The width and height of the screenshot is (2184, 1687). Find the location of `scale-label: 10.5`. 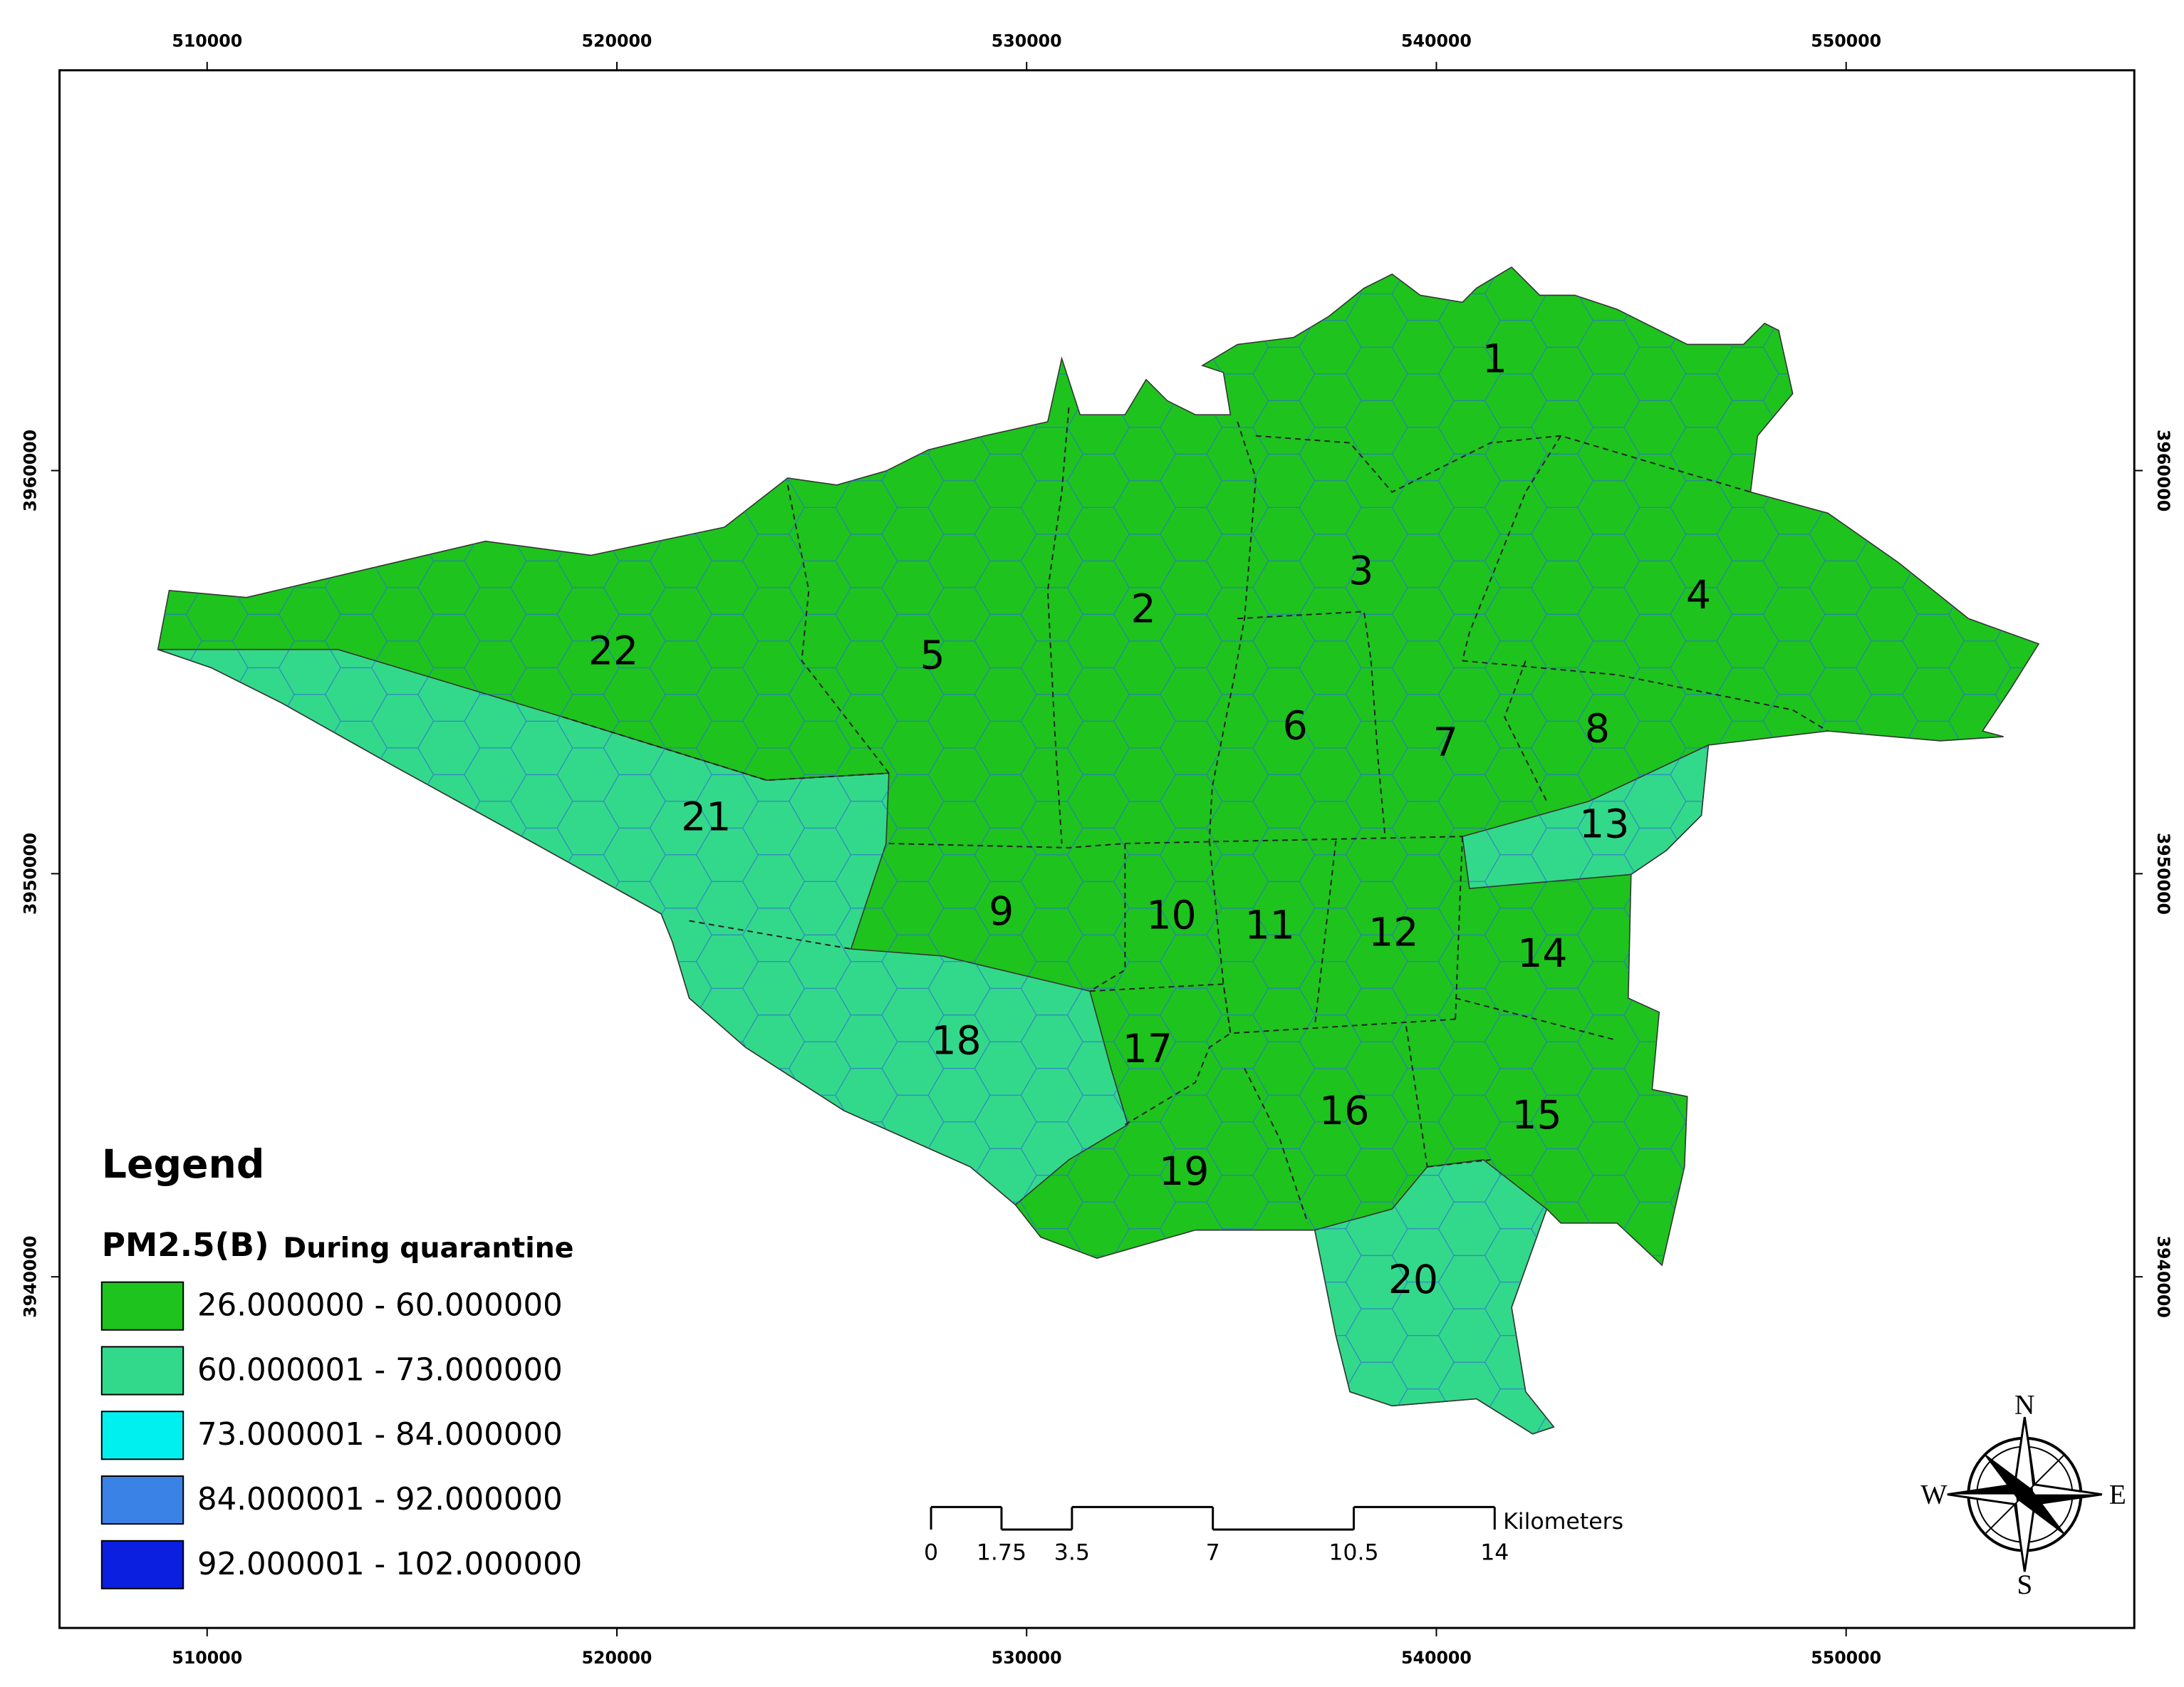

scale-label: 10.5 is located at coordinates (1353, 1553).